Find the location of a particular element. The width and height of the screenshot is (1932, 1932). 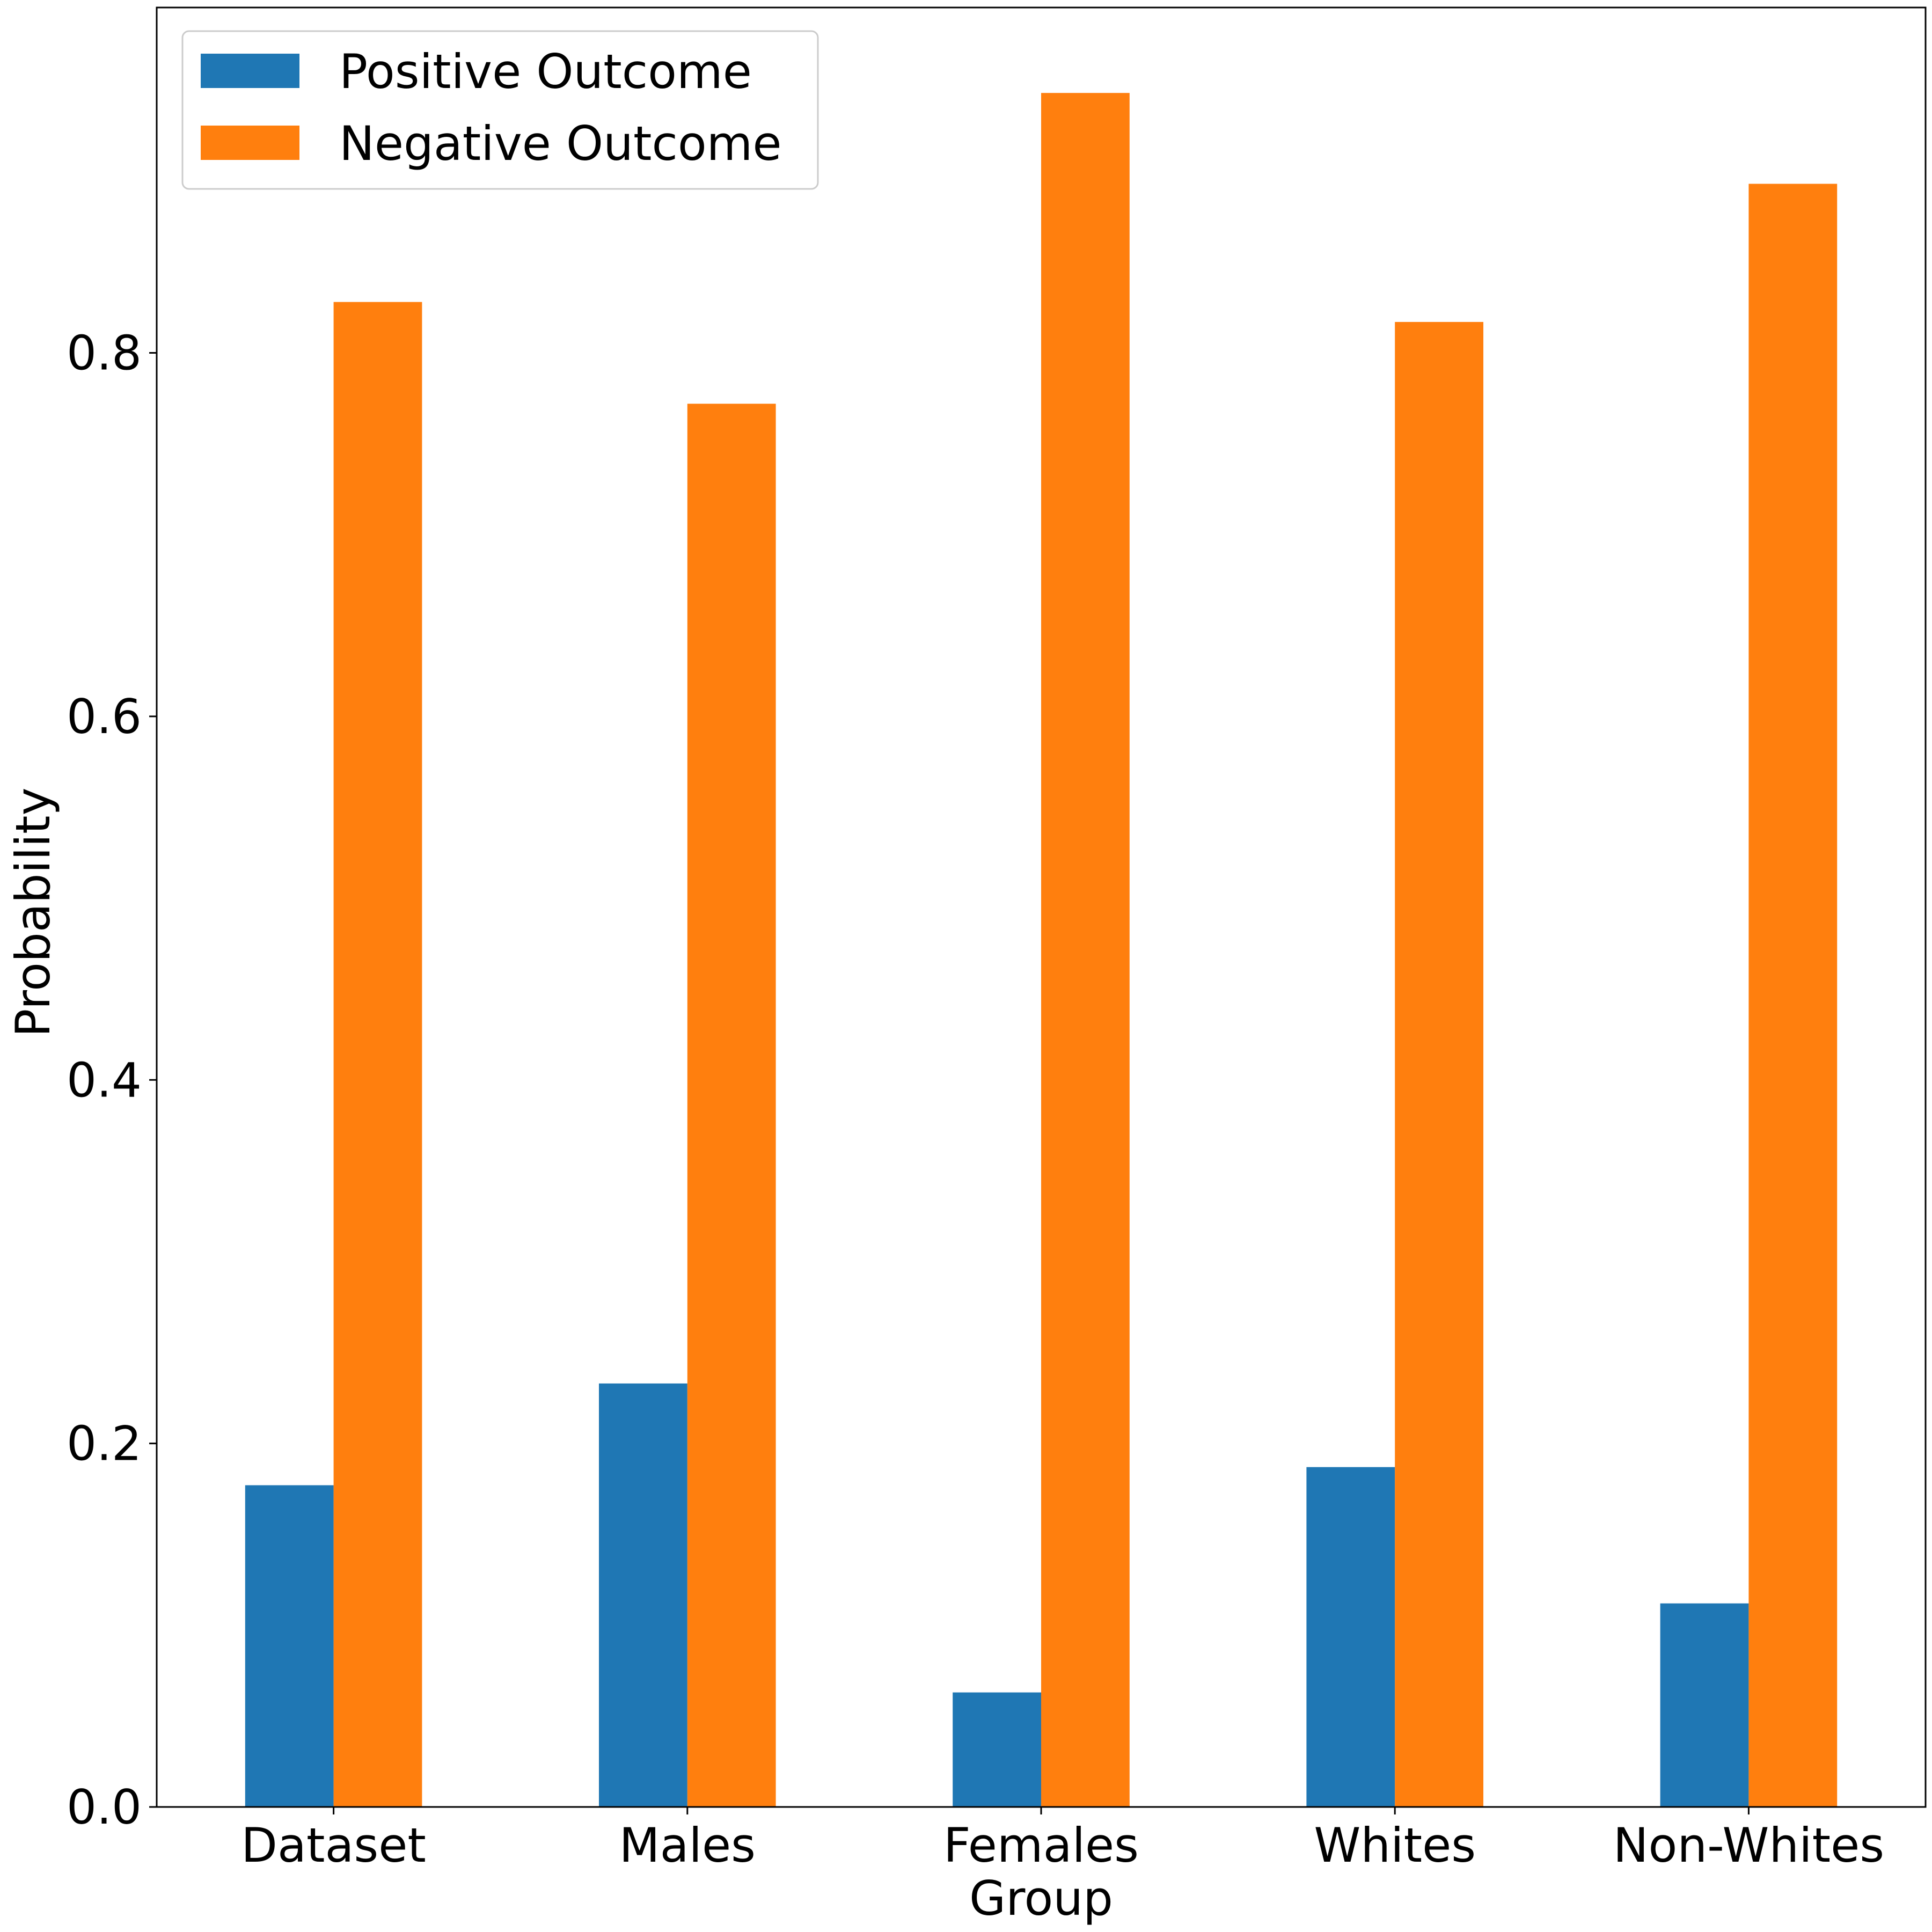

x-axis: Dataset Males Females Whites Non-Whites is located at coordinates (1062, 1840).